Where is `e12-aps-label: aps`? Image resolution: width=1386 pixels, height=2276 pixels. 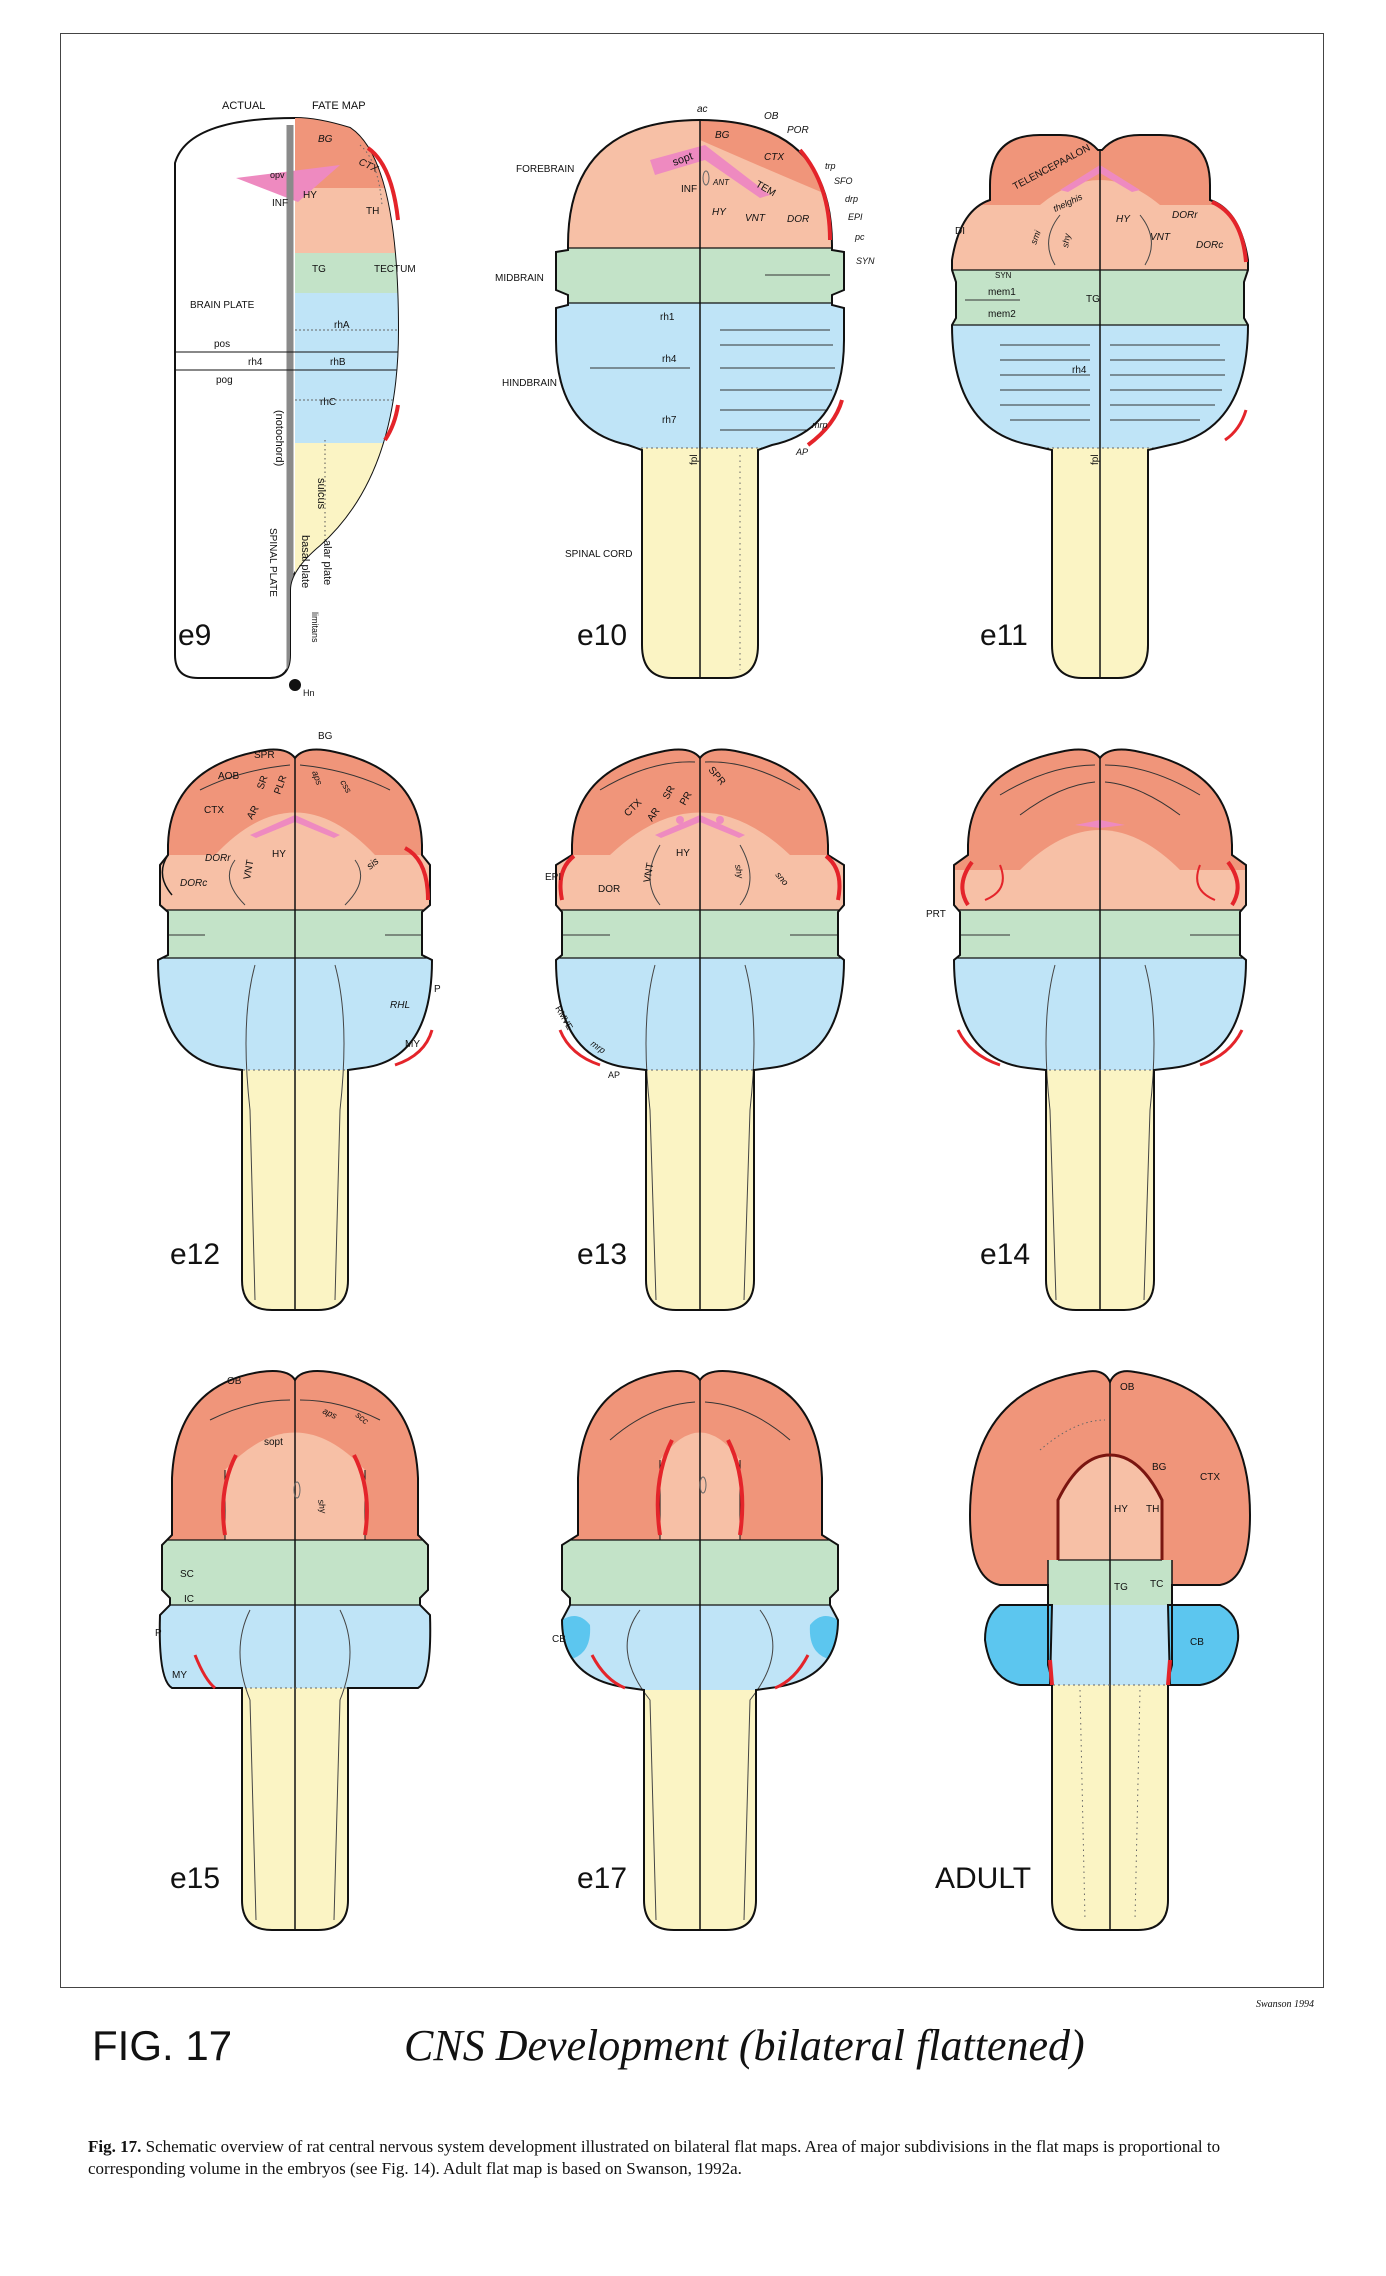 e12-aps-label: aps is located at coordinates (317, 778).